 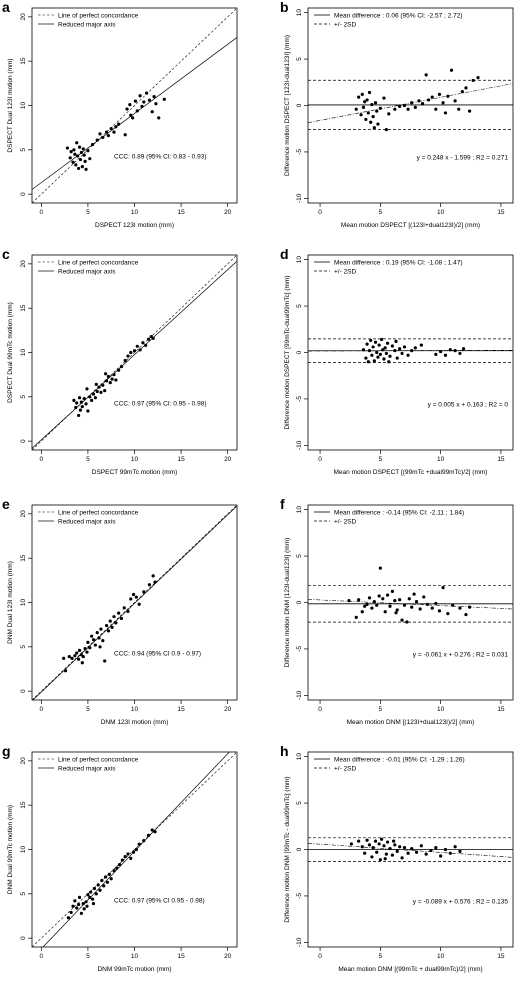 What do you see at coordinates (284, 254) in the screenshot?
I see `panel-label: d` at bounding box center [284, 254].